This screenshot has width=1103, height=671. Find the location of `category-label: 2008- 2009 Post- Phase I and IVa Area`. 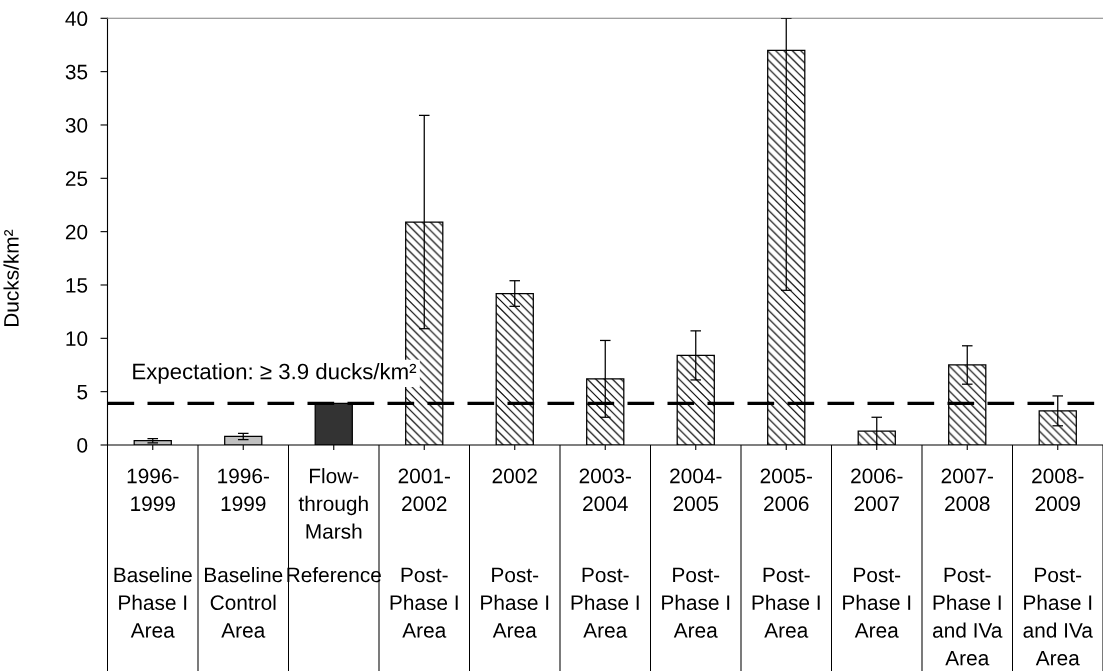

category-label: 2008- 2009 Post- Phase I and IVa Area is located at coordinates (1058, 567).